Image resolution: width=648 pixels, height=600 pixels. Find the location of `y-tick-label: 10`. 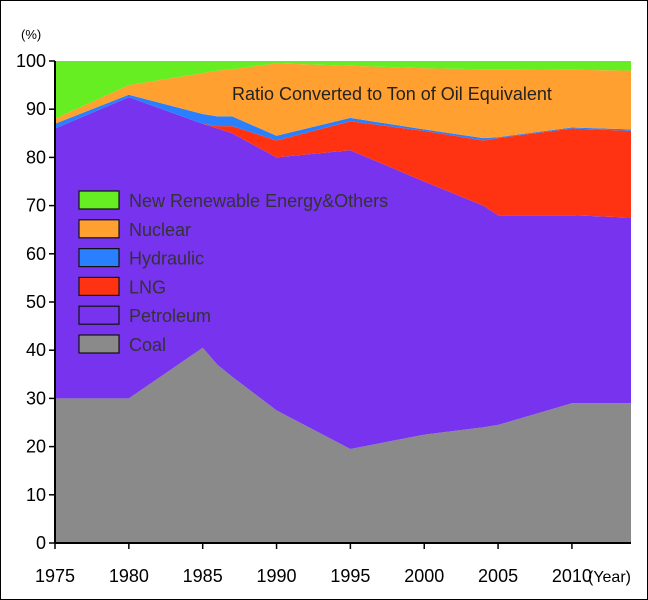

y-tick-label: 10 is located at coordinates (36, 495).